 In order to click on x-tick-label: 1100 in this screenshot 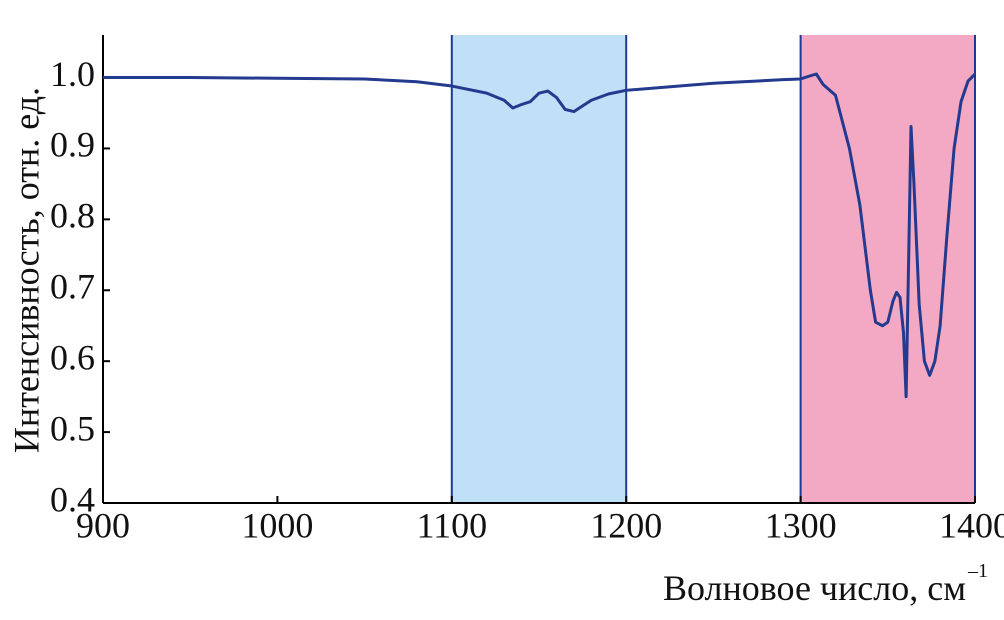, I will do `click(451, 525)`.